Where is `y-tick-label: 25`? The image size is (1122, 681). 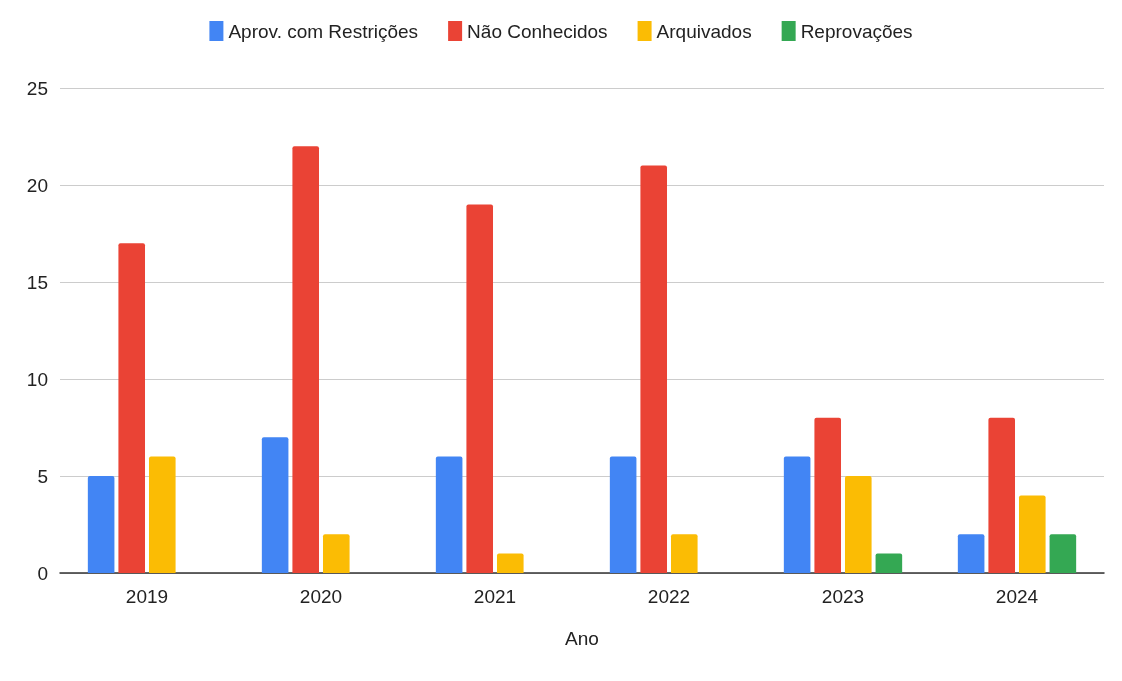
y-tick-label: 25 is located at coordinates (37, 88).